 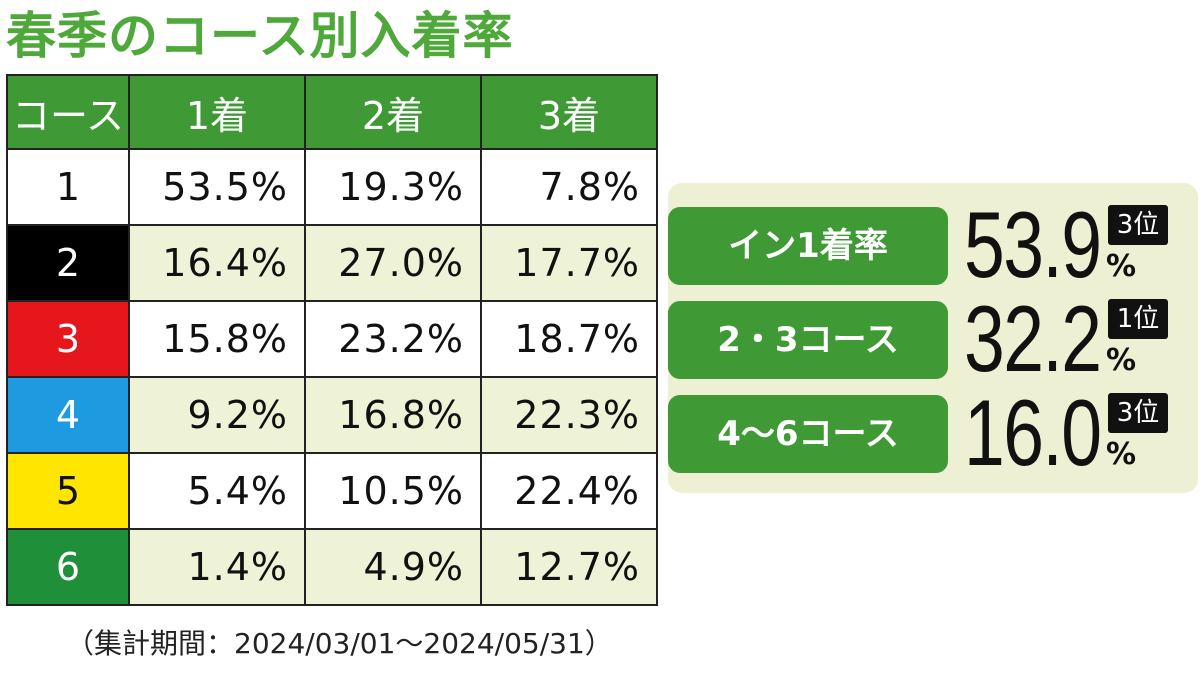 I want to click on table-row: 5 5.4% 10.5% 22.4%, so click(x=332, y=491).